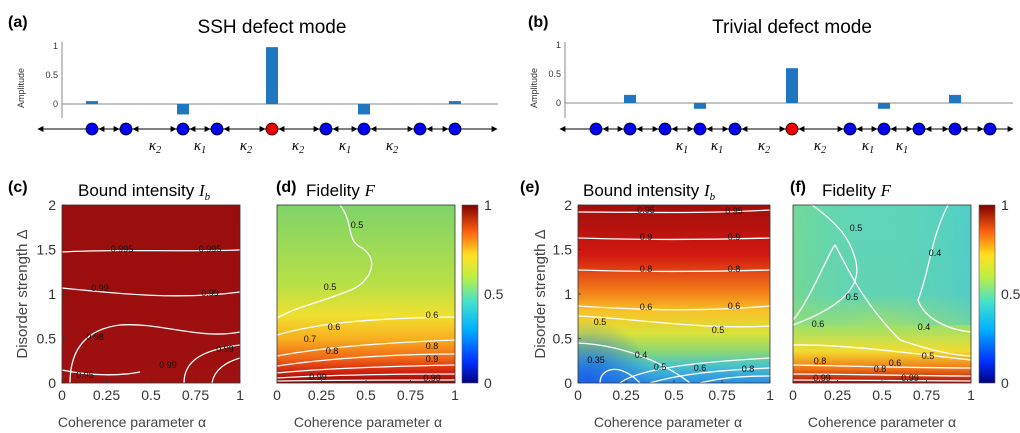  What do you see at coordinates (202, 190) in the screenshot?
I see `panel-c-title-var: I` at bounding box center [202, 190].